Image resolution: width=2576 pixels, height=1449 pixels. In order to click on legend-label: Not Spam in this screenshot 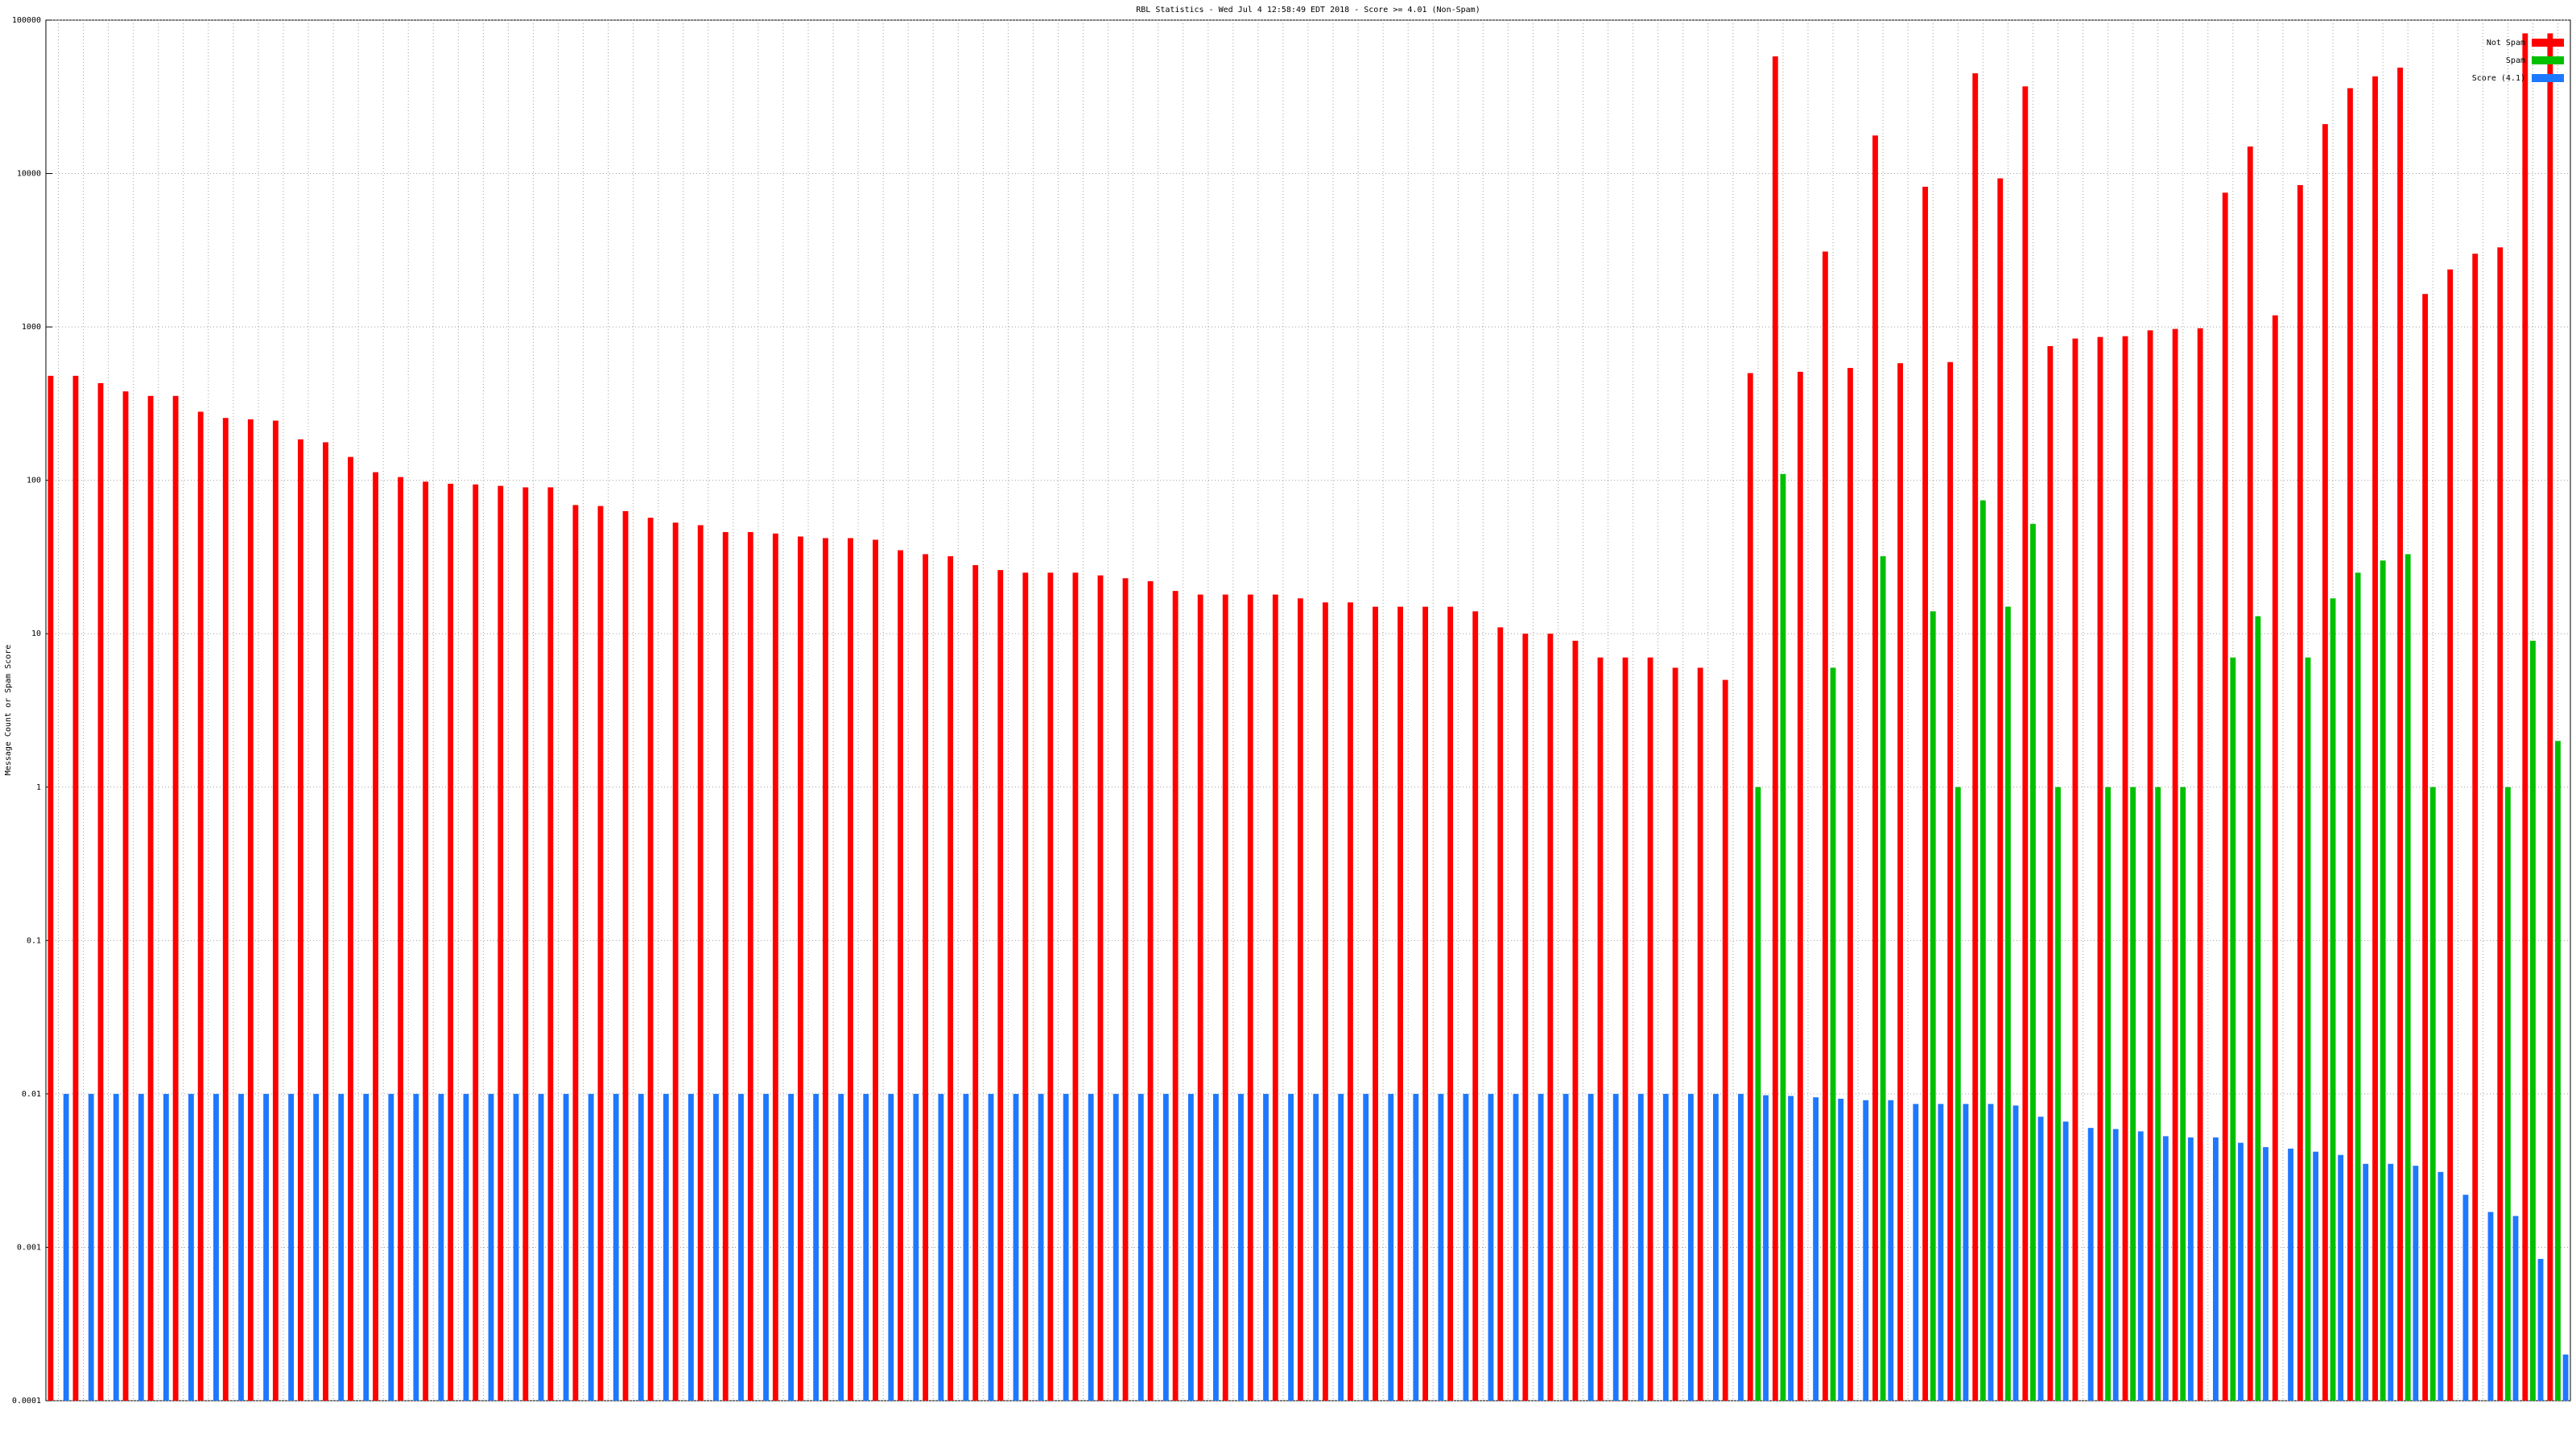, I will do `click(2506, 43)`.